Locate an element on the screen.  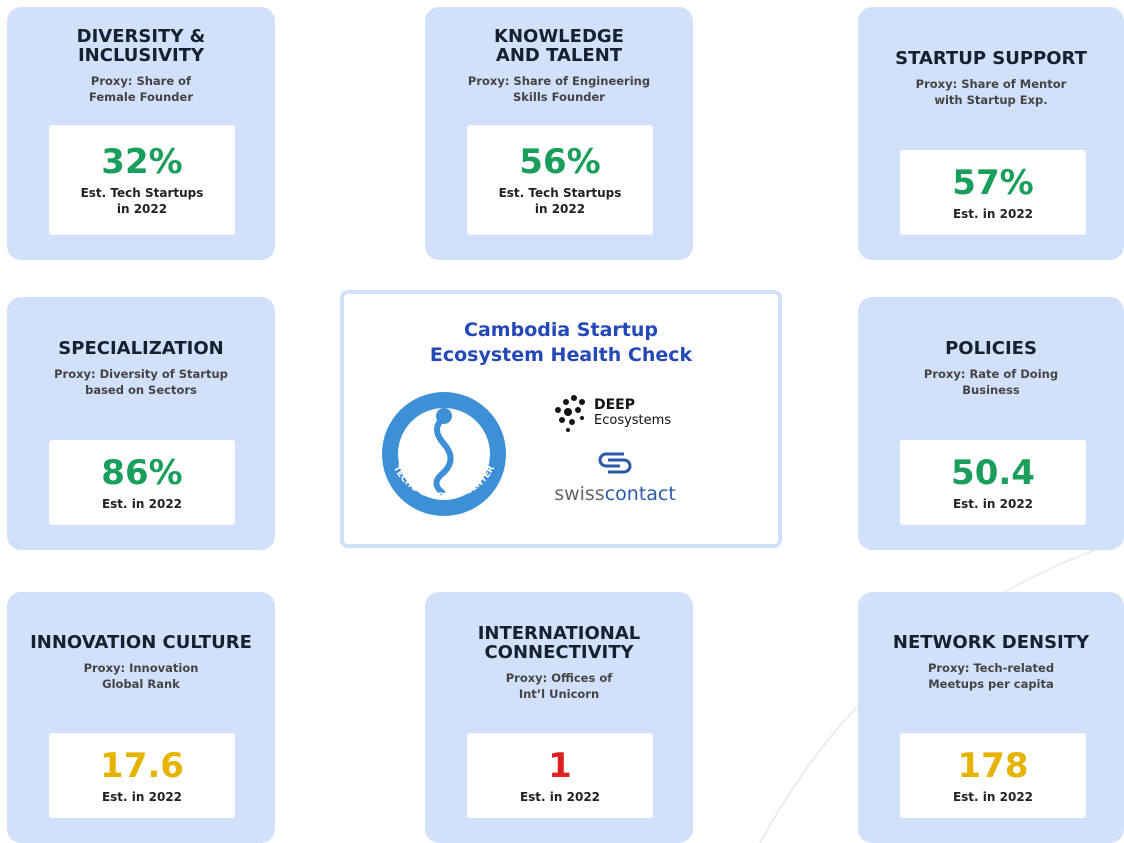
title-line: INNOVATION CULTURE is located at coordinates (141, 642).